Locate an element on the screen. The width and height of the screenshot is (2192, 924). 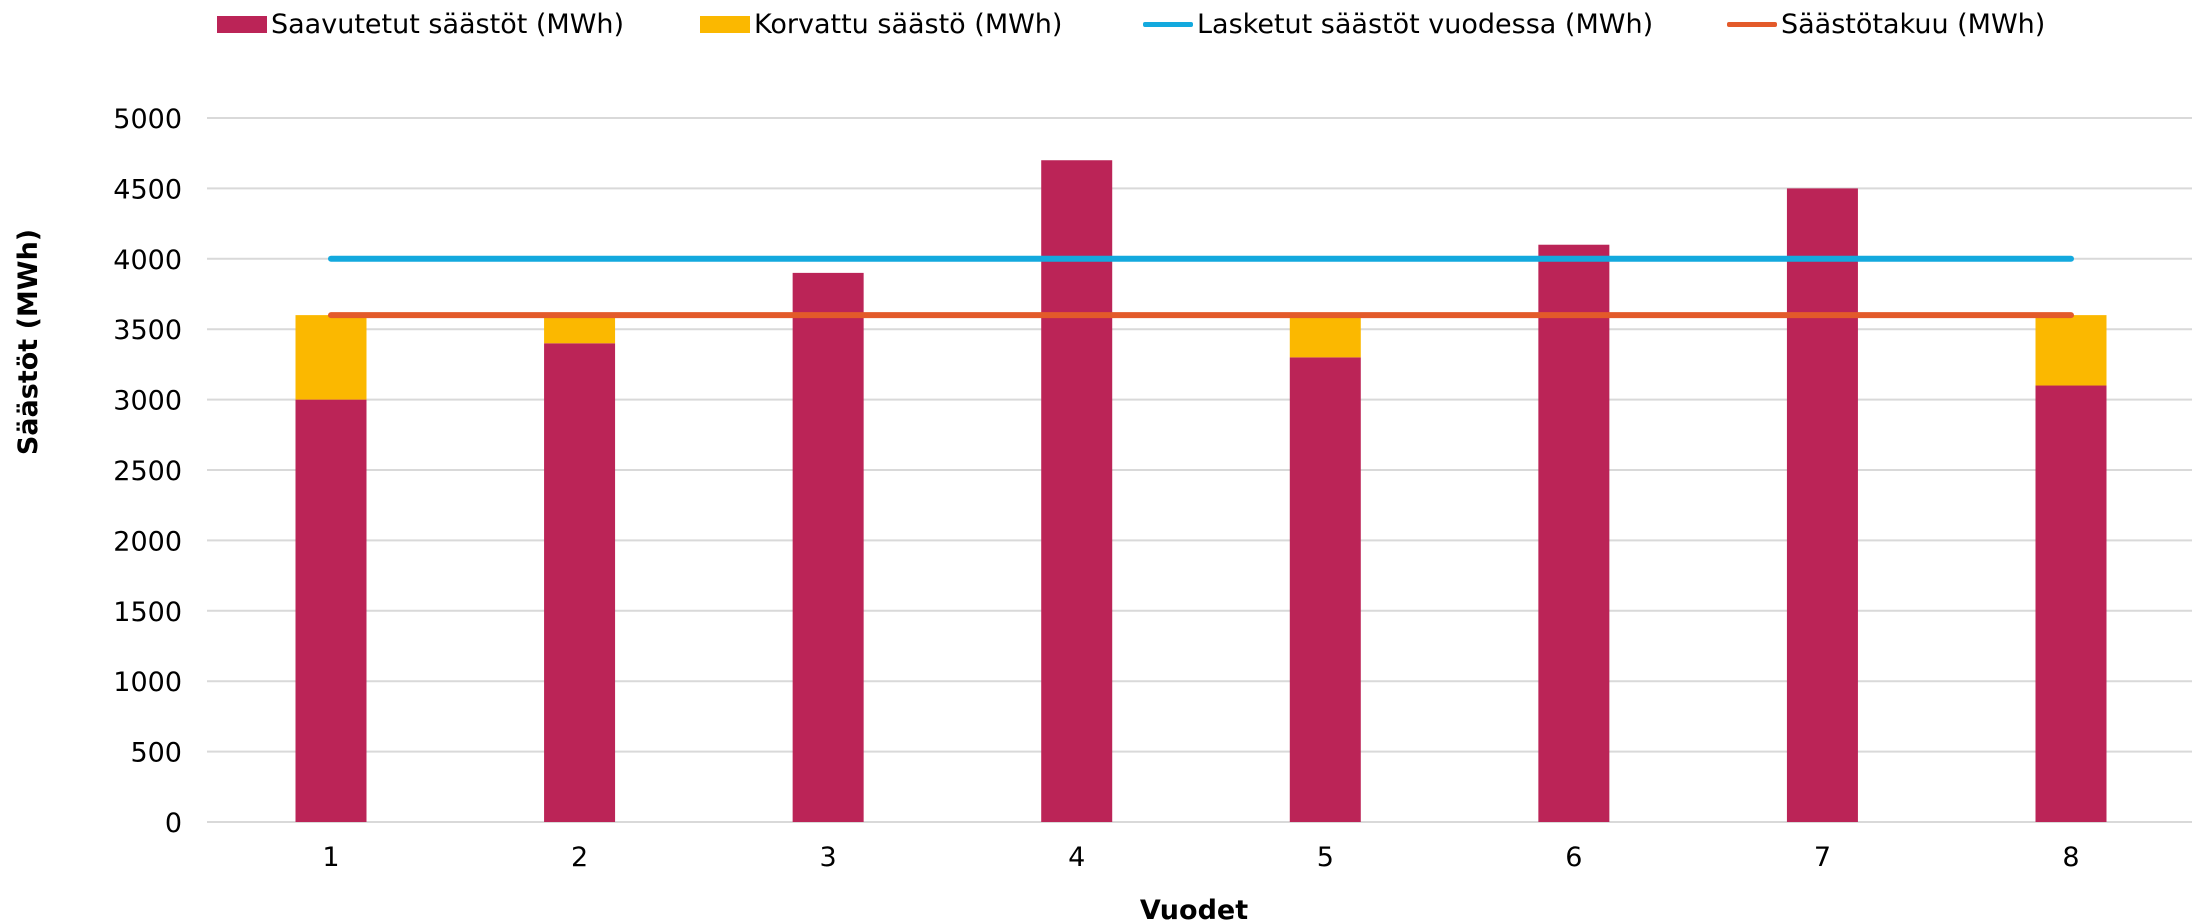
x-tick-label: 4 is located at coordinates (1076, 857).